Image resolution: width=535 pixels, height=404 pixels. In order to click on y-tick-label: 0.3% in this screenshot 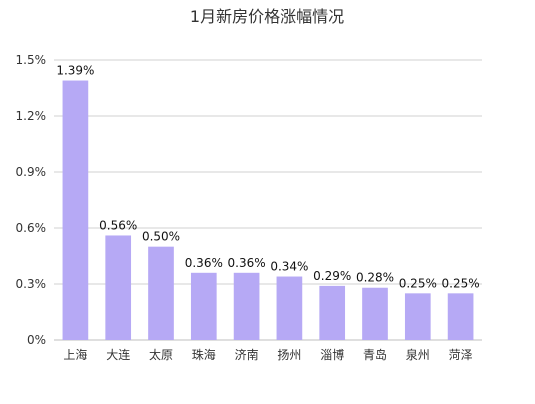, I will do `click(31, 284)`.